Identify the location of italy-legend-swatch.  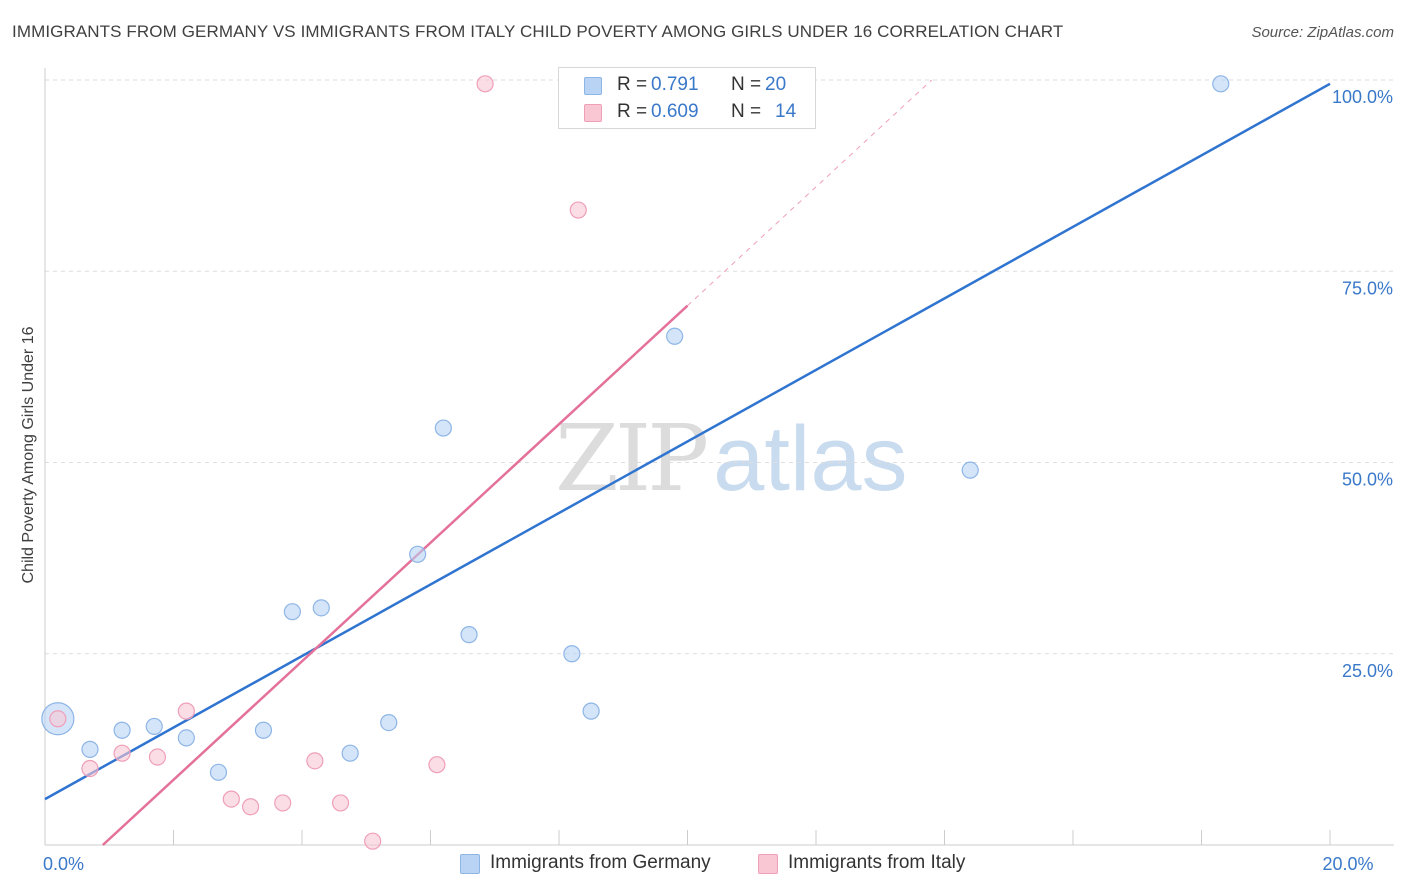
(768, 864).